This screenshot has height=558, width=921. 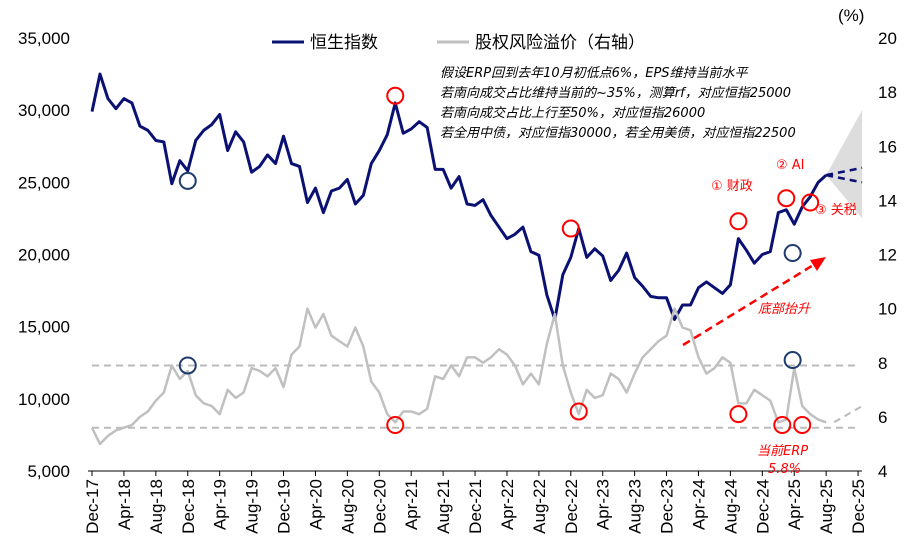 What do you see at coordinates (252, 506) in the screenshot?
I see `x-tick-label: Aug-19` at bounding box center [252, 506].